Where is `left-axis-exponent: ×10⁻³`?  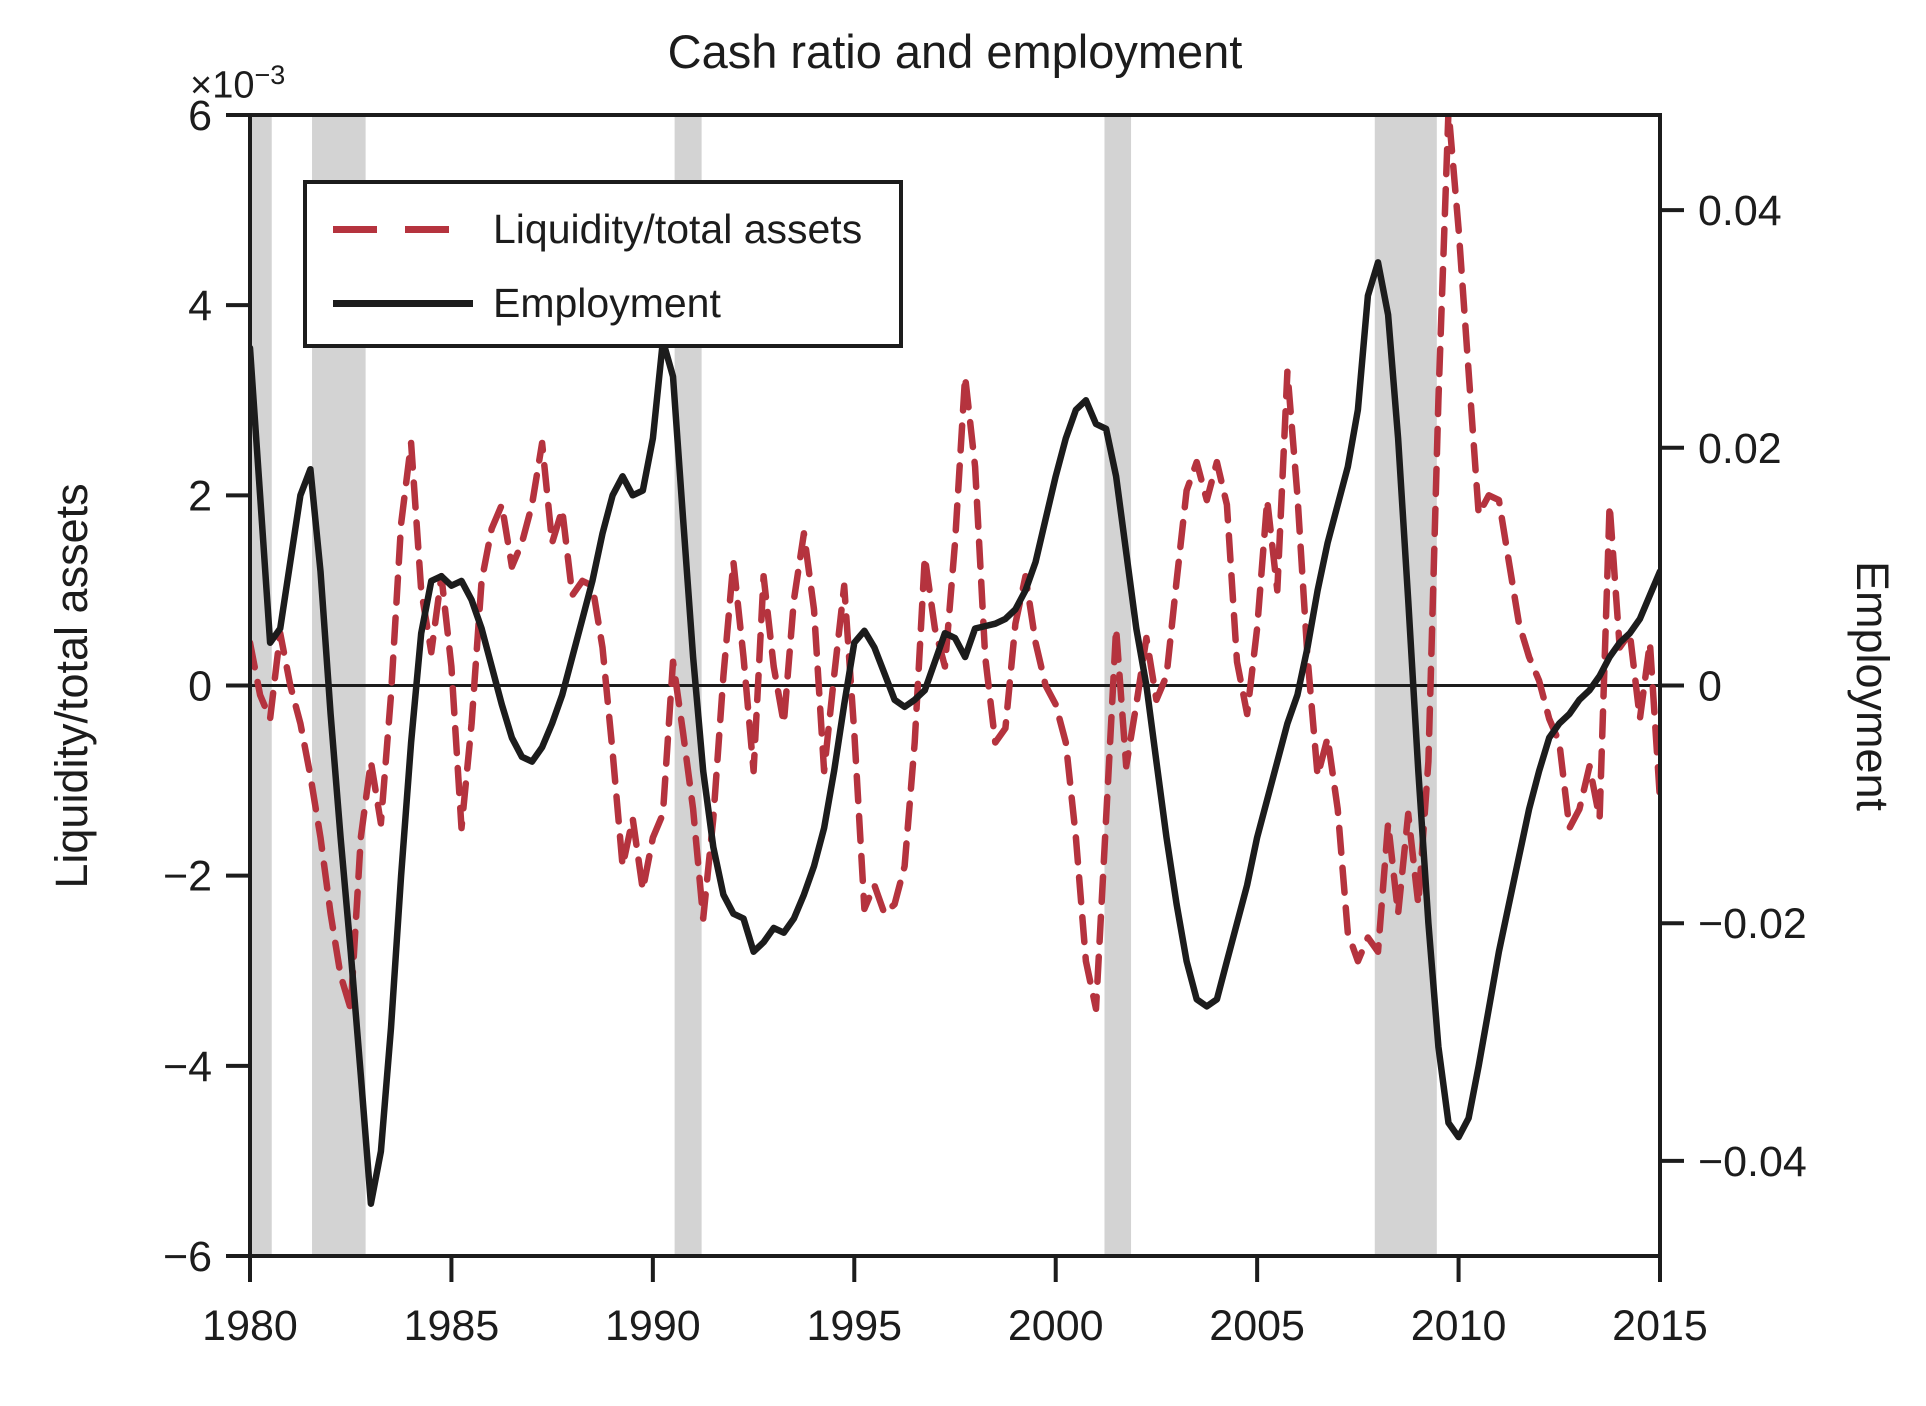 left-axis-exponent: ×10⁻³ is located at coordinates (237, 84).